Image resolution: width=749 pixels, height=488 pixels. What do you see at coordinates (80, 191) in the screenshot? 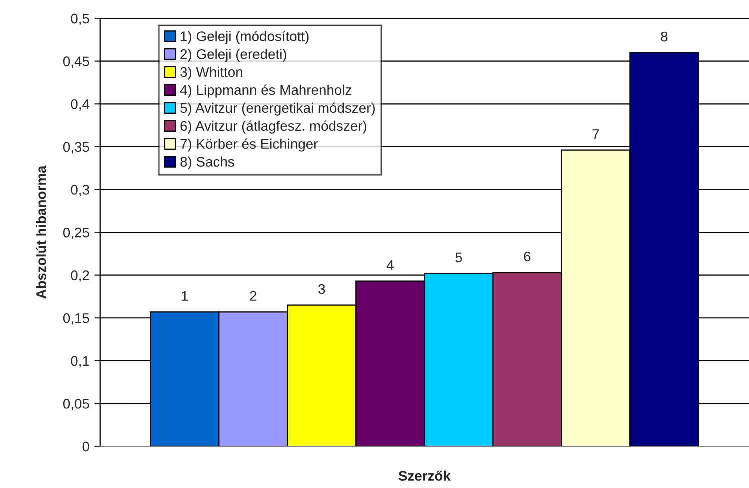
I see `y-tick-label: 0,3` at bounding box center [80, 191].